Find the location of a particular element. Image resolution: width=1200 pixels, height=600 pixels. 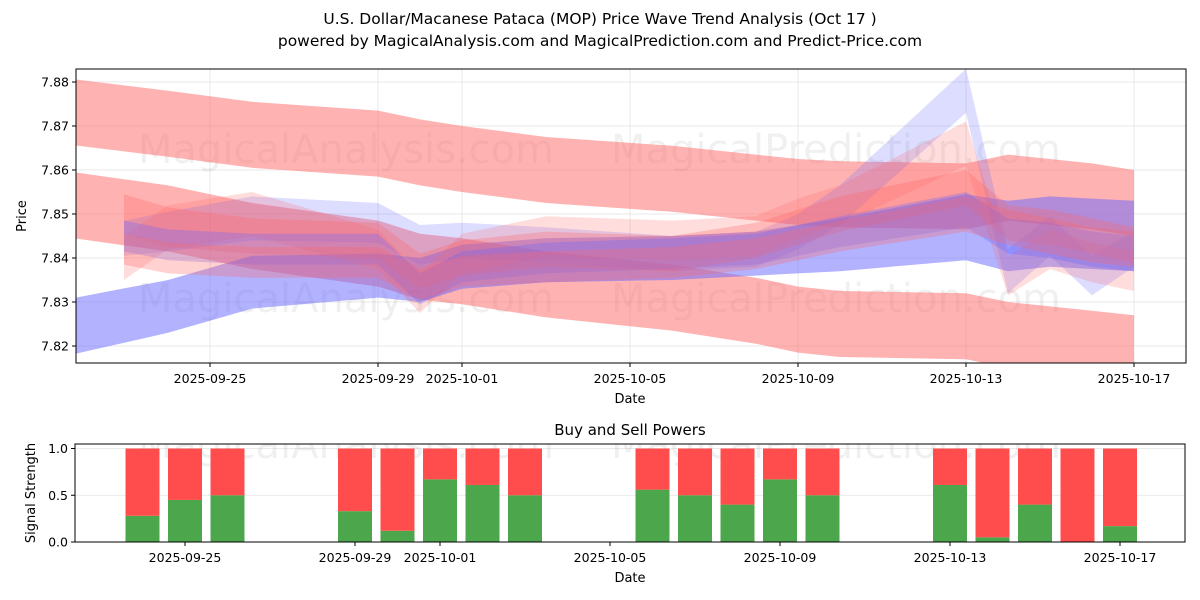

price-xtick-label: 2025-10-13 is located at coordinates (966, 378).